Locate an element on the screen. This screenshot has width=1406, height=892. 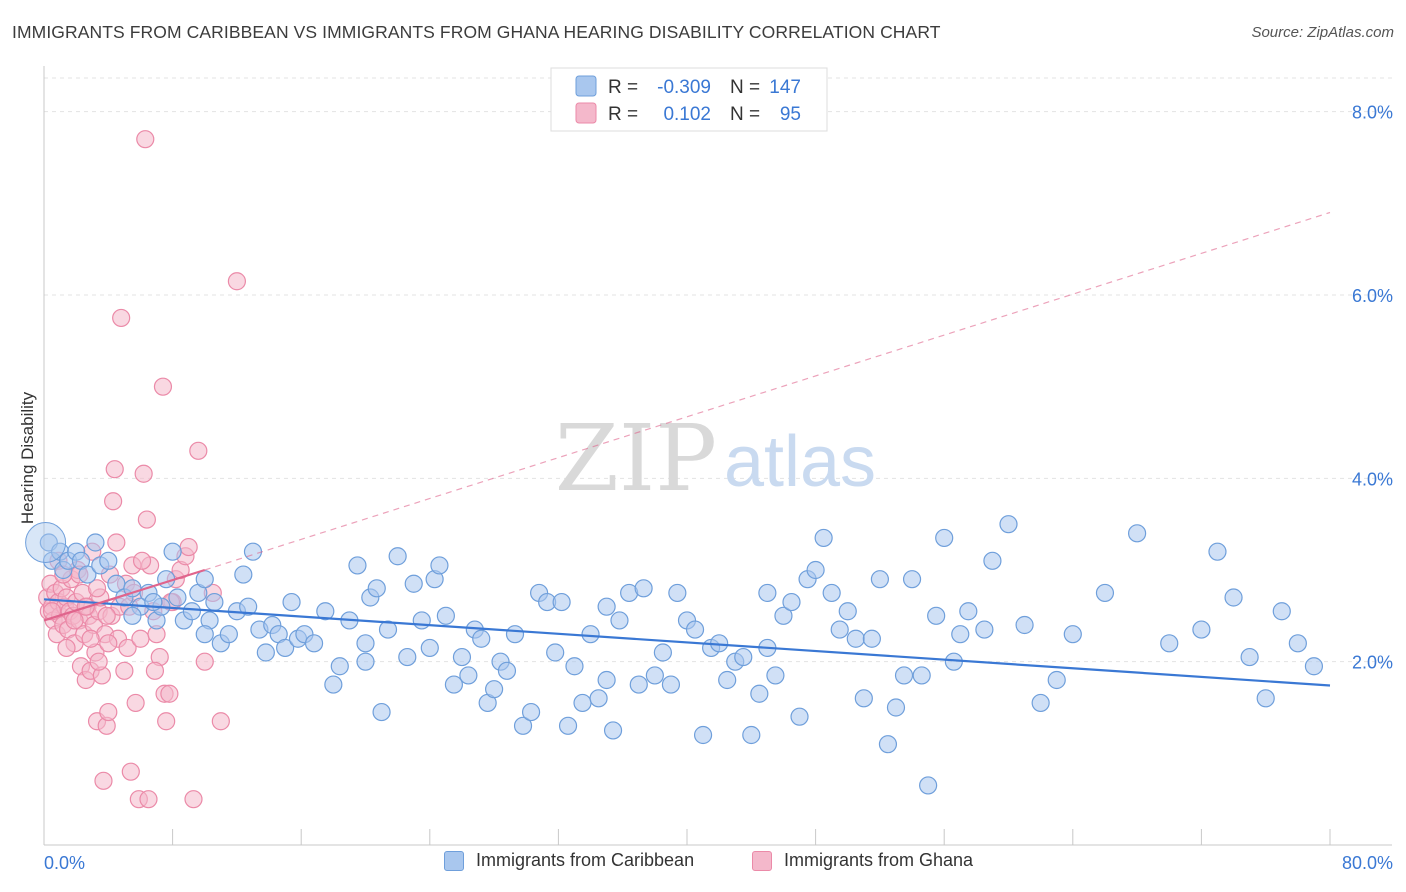
ghana-trend-line is located at coordinates (124, 595).